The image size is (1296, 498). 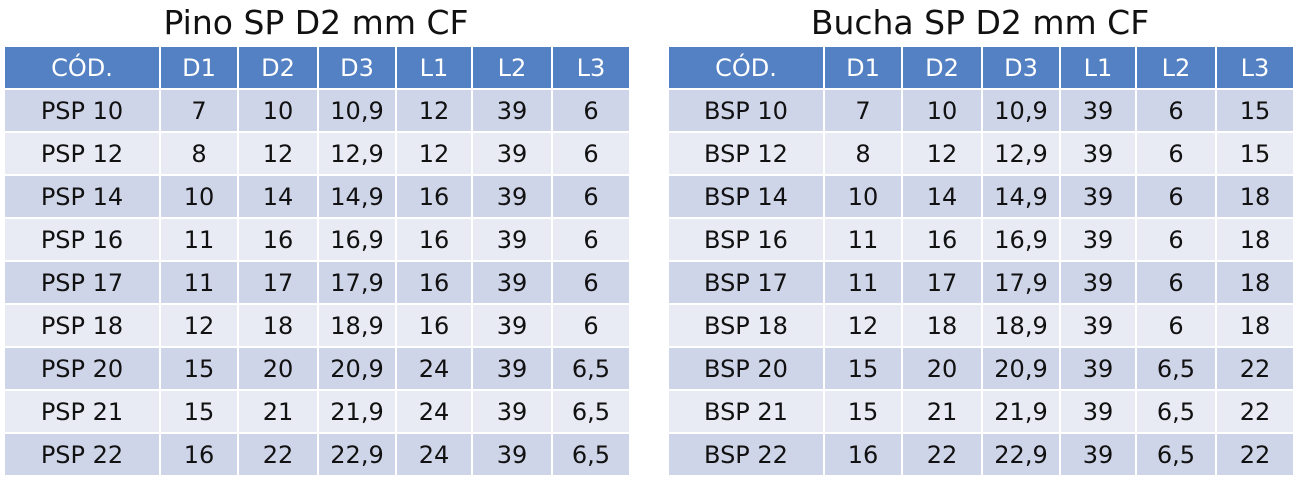 I want to click on header-cell: D3, so click(x=357, y=67).